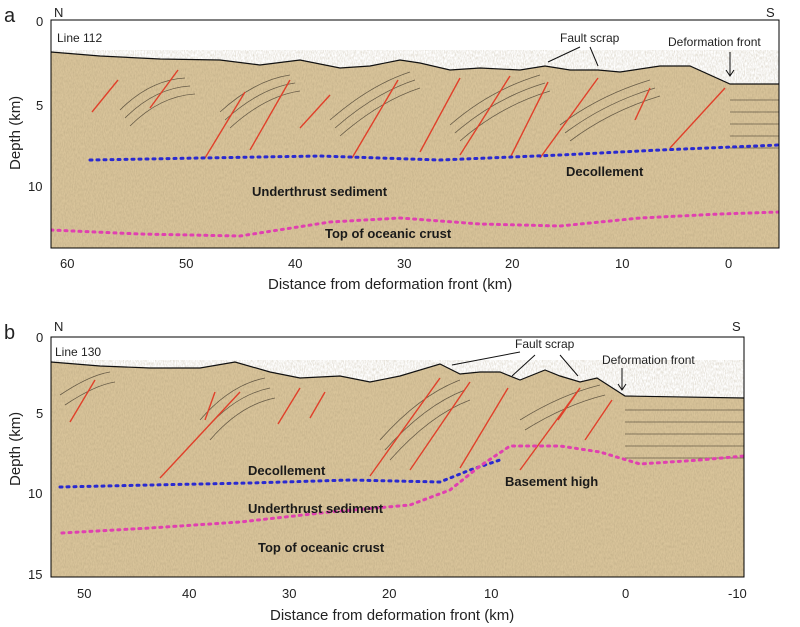 The image size is (800, 627). I want to click on panel-b-front-label: Deformation front, so click(648, 360).